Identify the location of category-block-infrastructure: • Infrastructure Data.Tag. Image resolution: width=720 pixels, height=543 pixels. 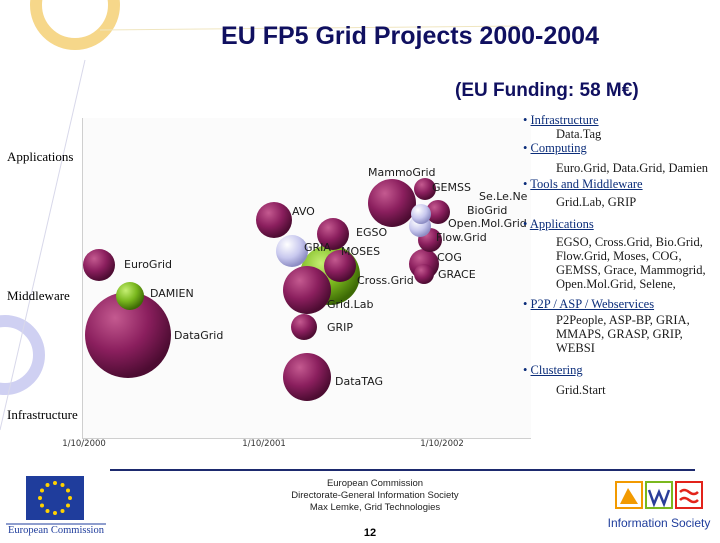
(621, 127).